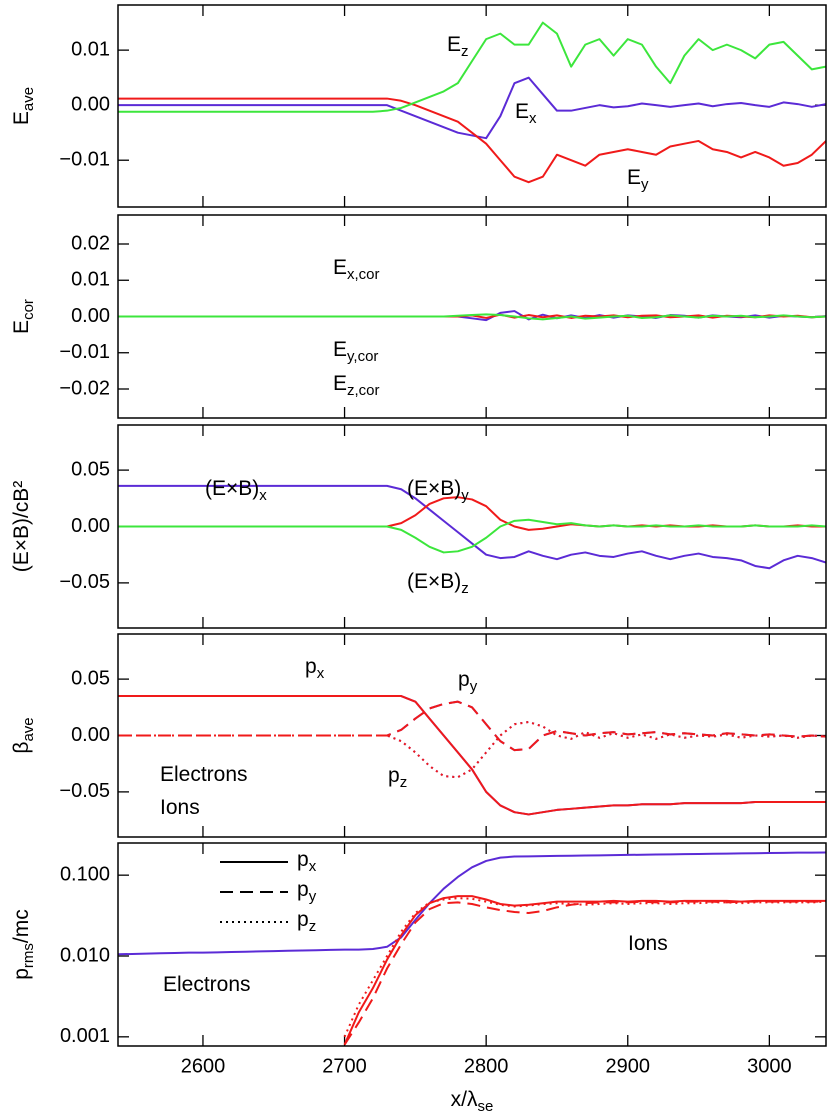  Describe the element at coordinates (397, 777) in the screenshot. I see `annotation: pz` at that location.